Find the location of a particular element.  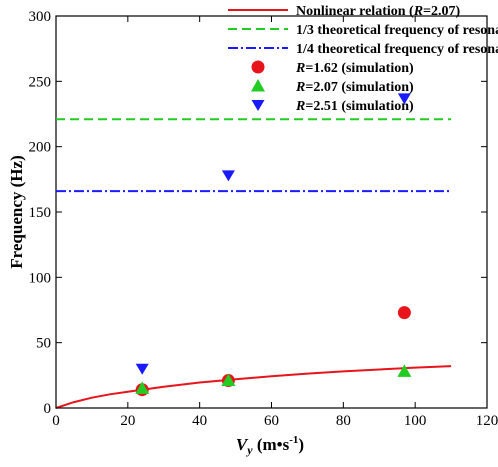

y-tick-label: 100 is located at coordinates (40, 278).